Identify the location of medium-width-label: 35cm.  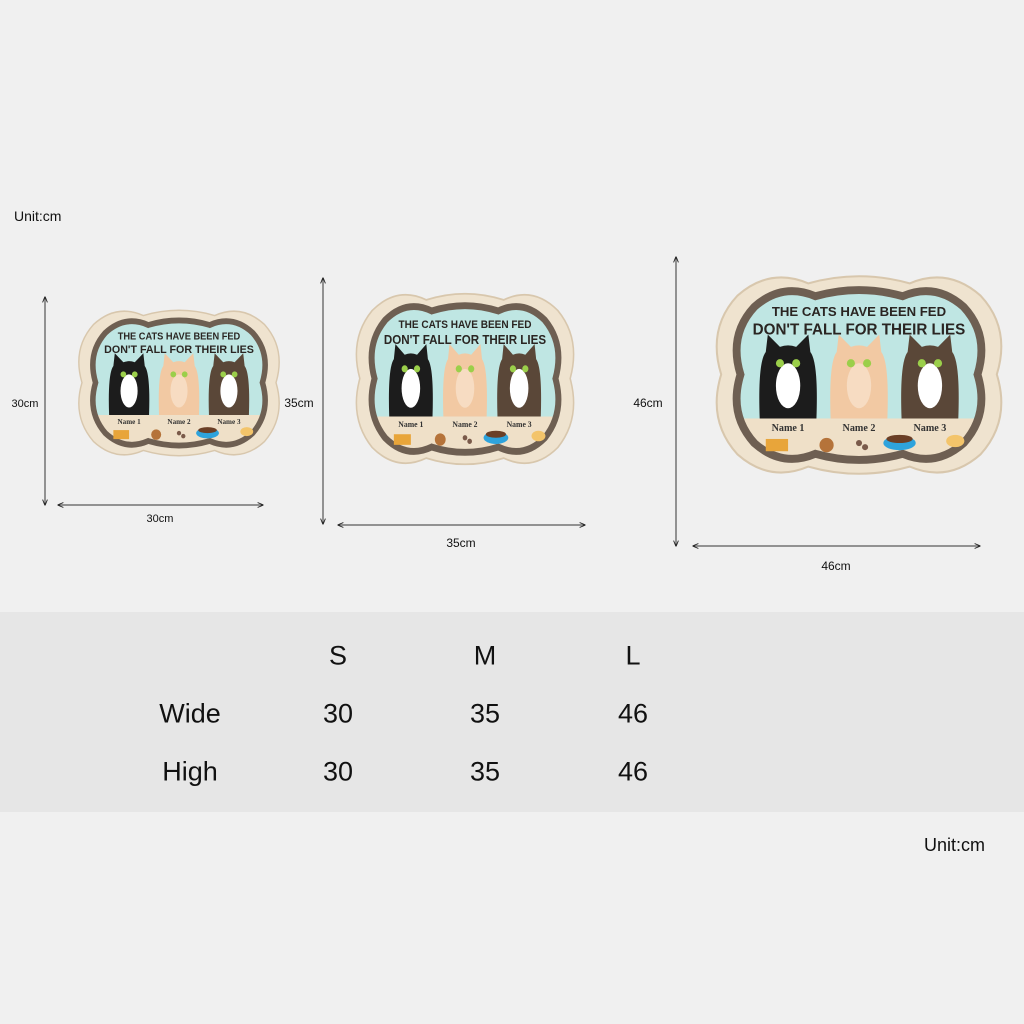
(461, 543).